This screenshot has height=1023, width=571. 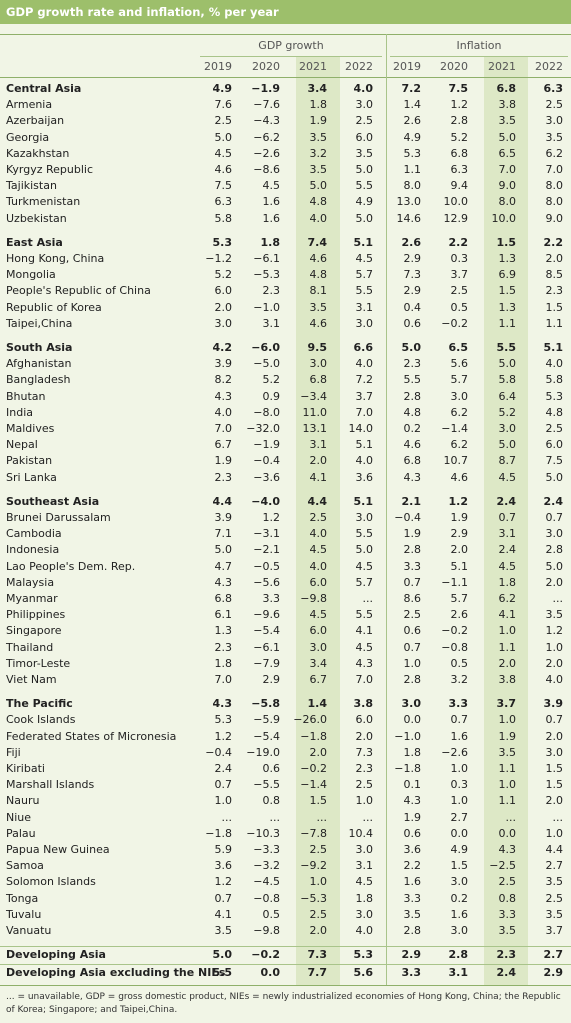 I want to click on row-name: Federated States of Micronesia, so click(x=91, y=736).